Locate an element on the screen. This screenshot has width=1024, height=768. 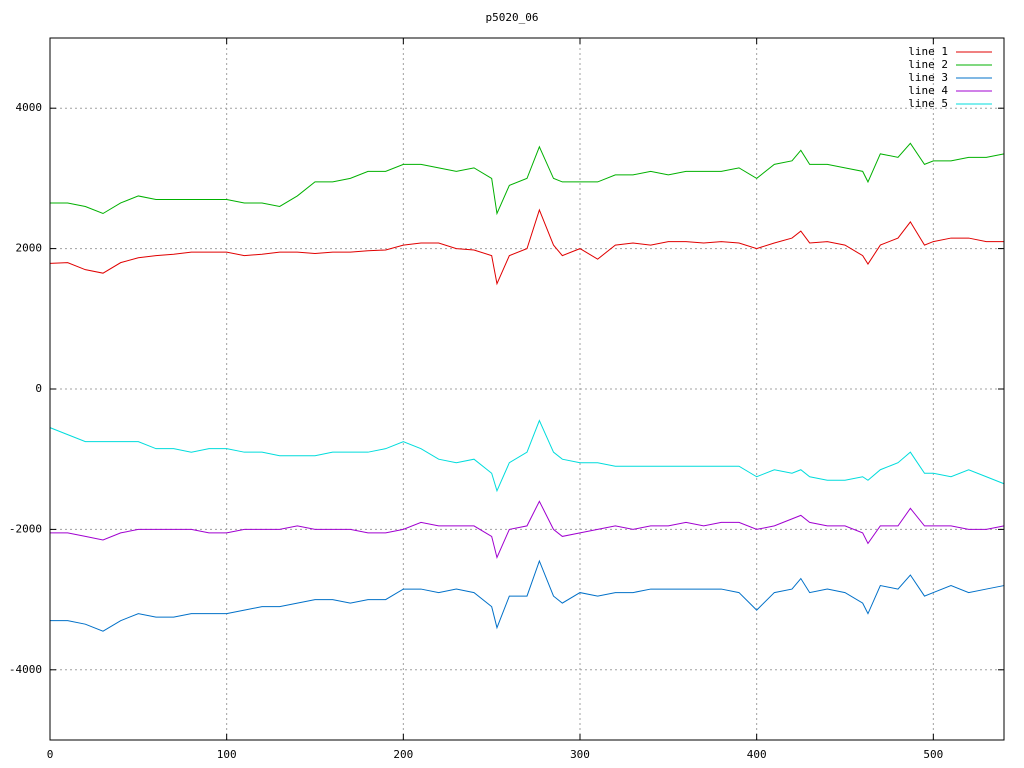
chart-title: p5020_06 is located at coordinates (512, 17).